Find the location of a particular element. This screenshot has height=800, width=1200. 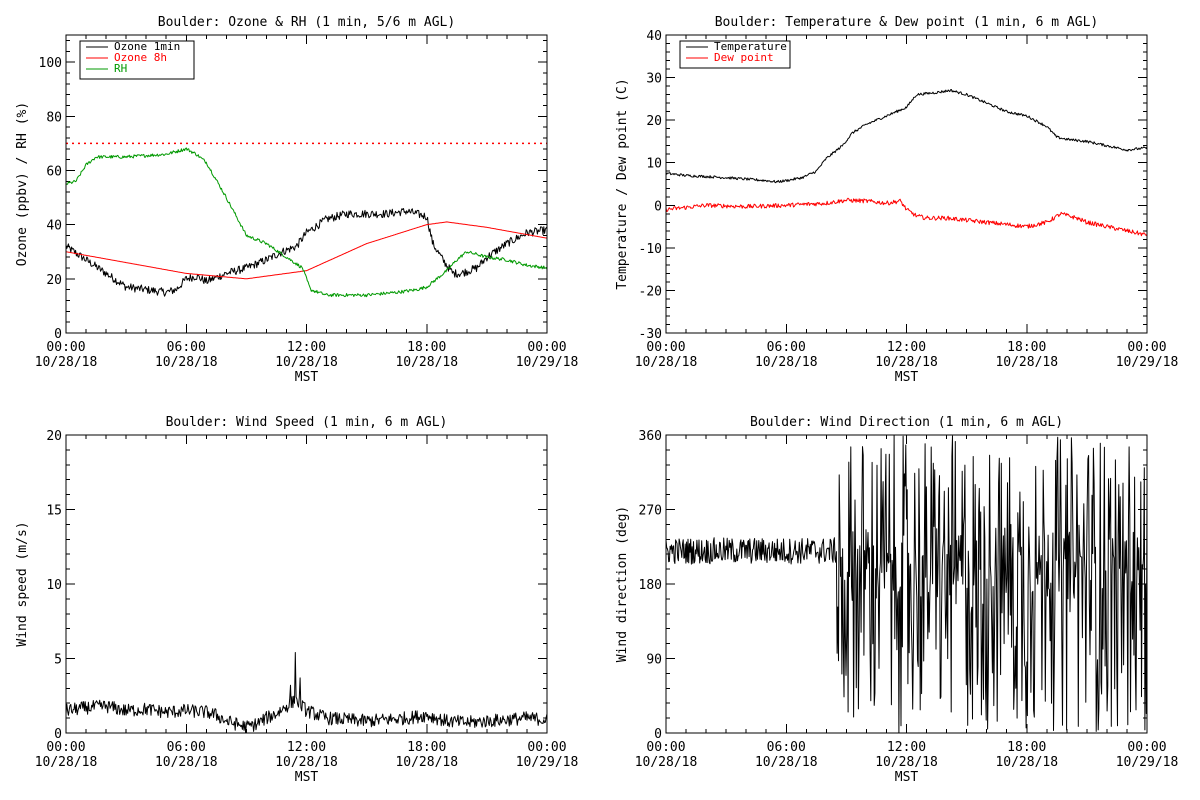

chart-title: Boulder: Ozone & RH (1 min, 5/6 m AGL) is located at coordinates (306, 22).